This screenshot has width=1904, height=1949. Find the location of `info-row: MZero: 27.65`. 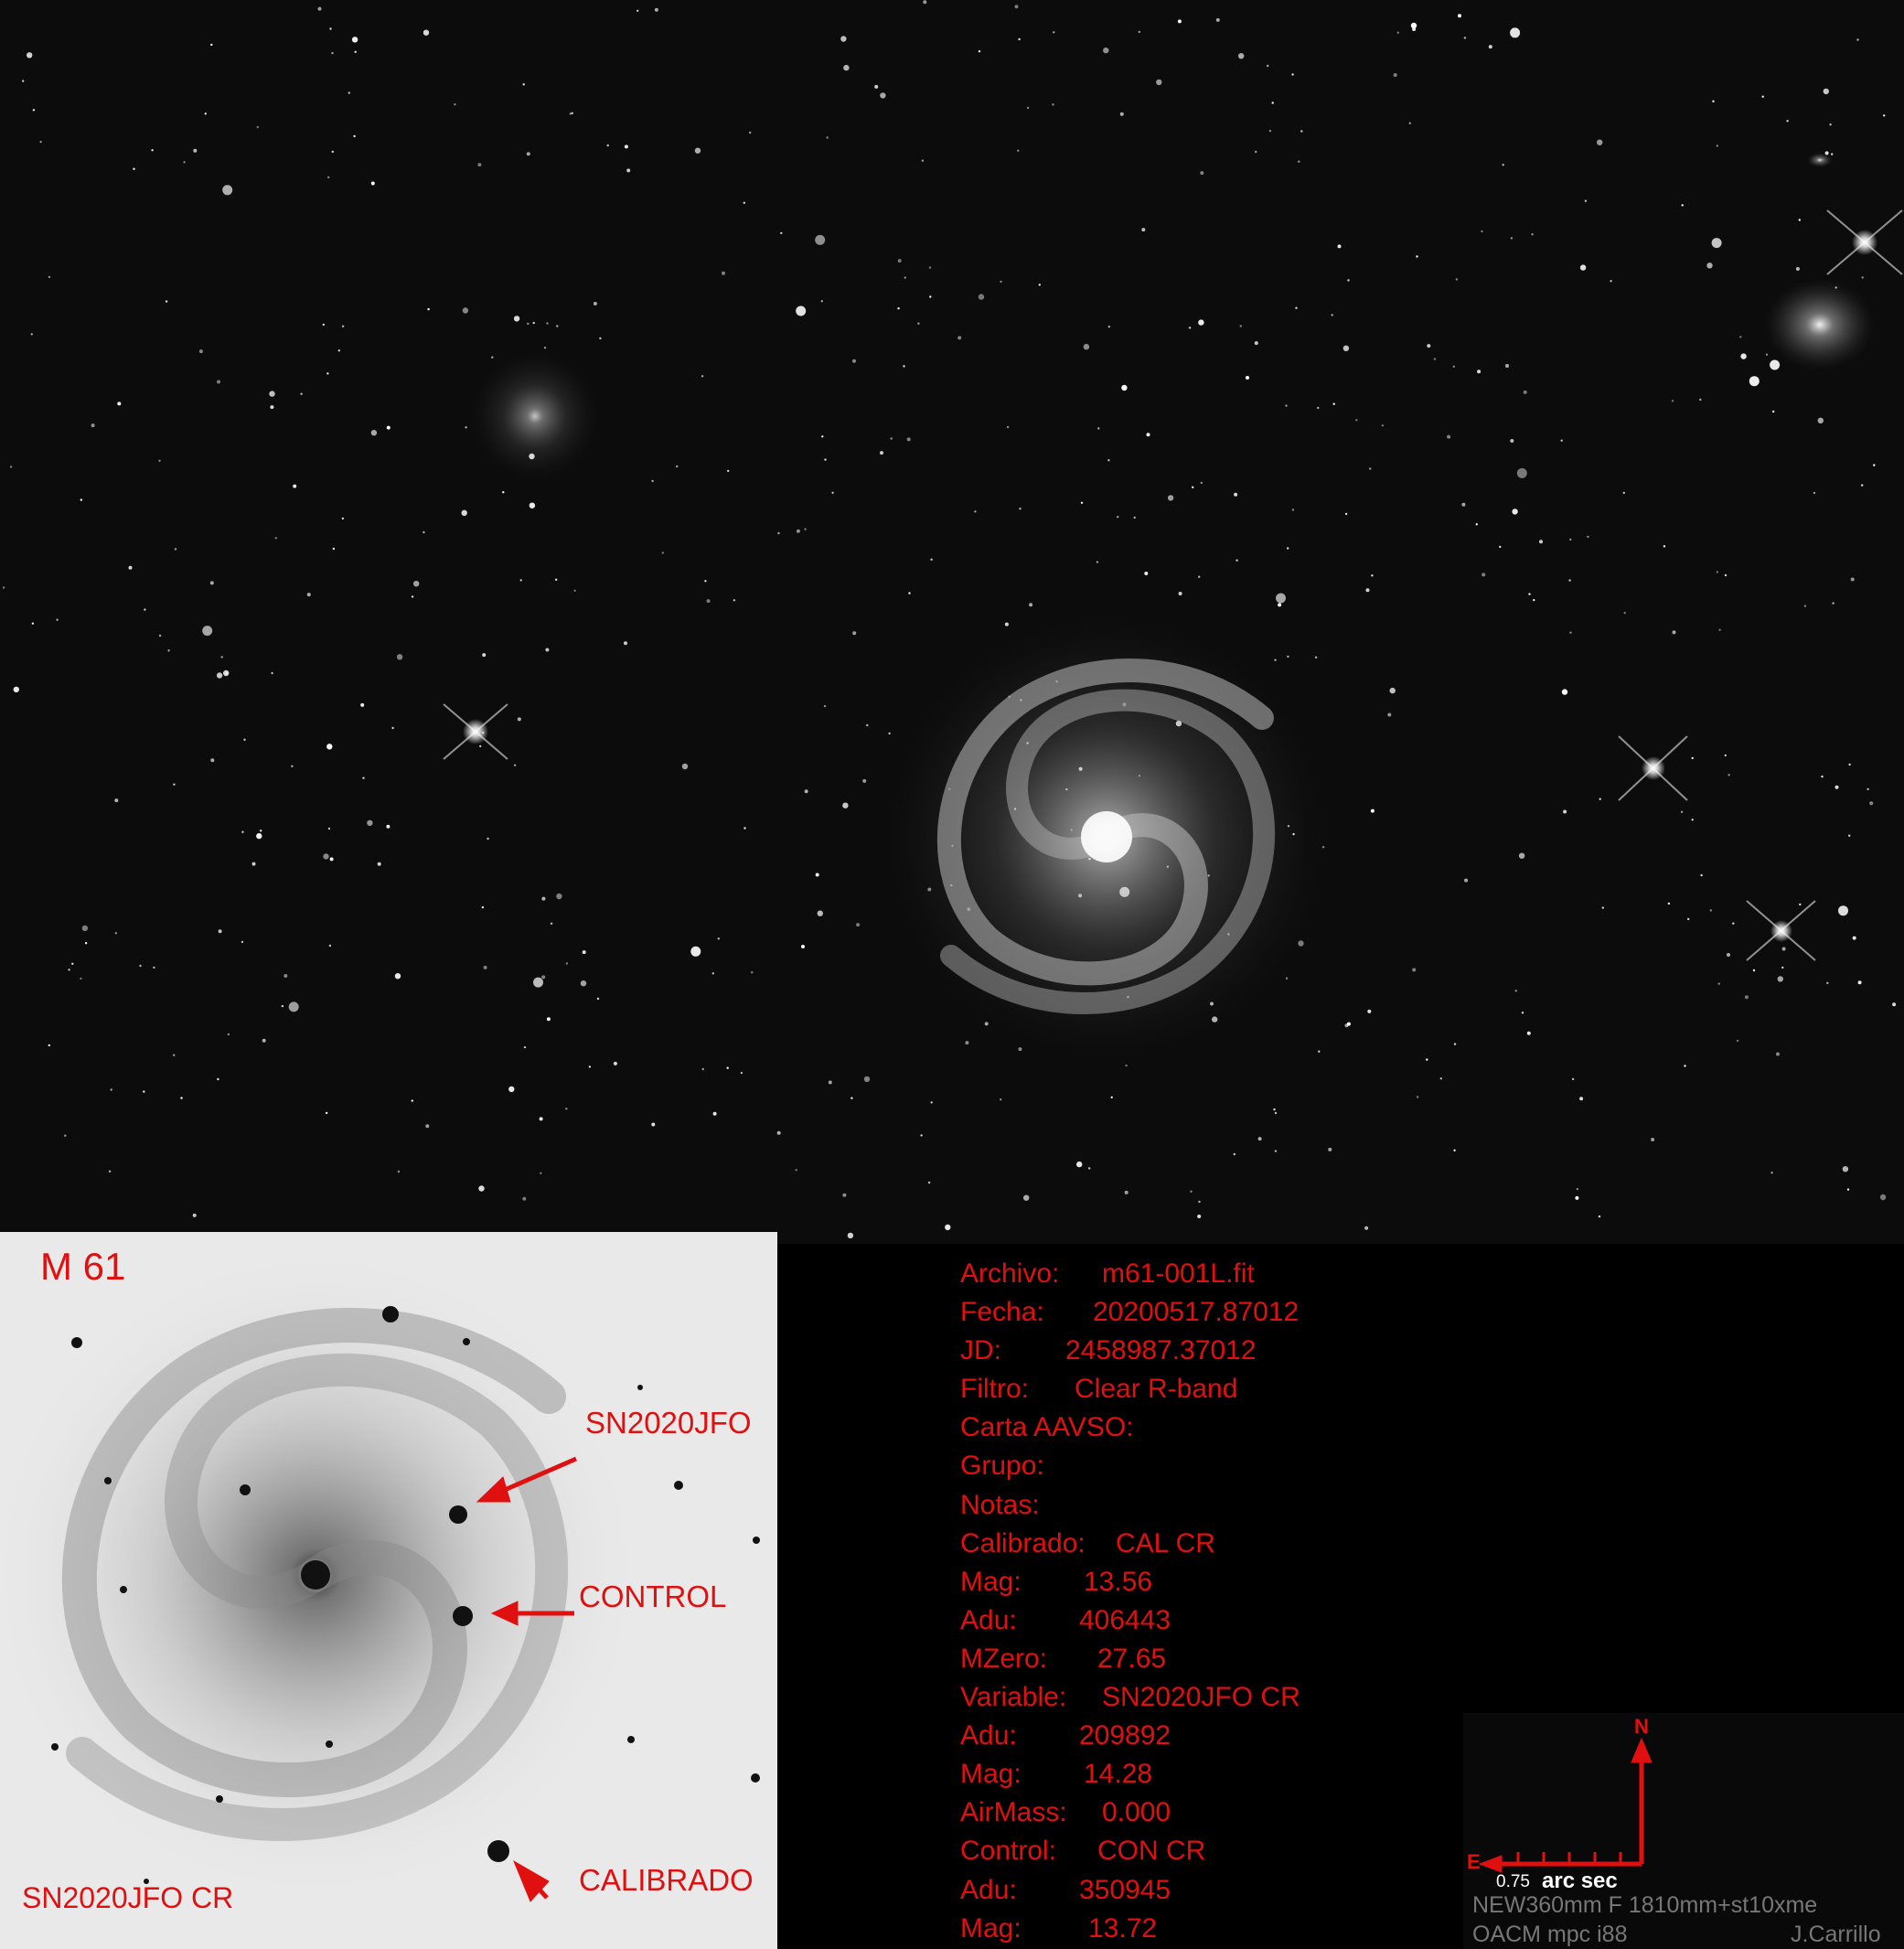

info-row: MZero: 27.65 is located at coordinates (1198, 1659).